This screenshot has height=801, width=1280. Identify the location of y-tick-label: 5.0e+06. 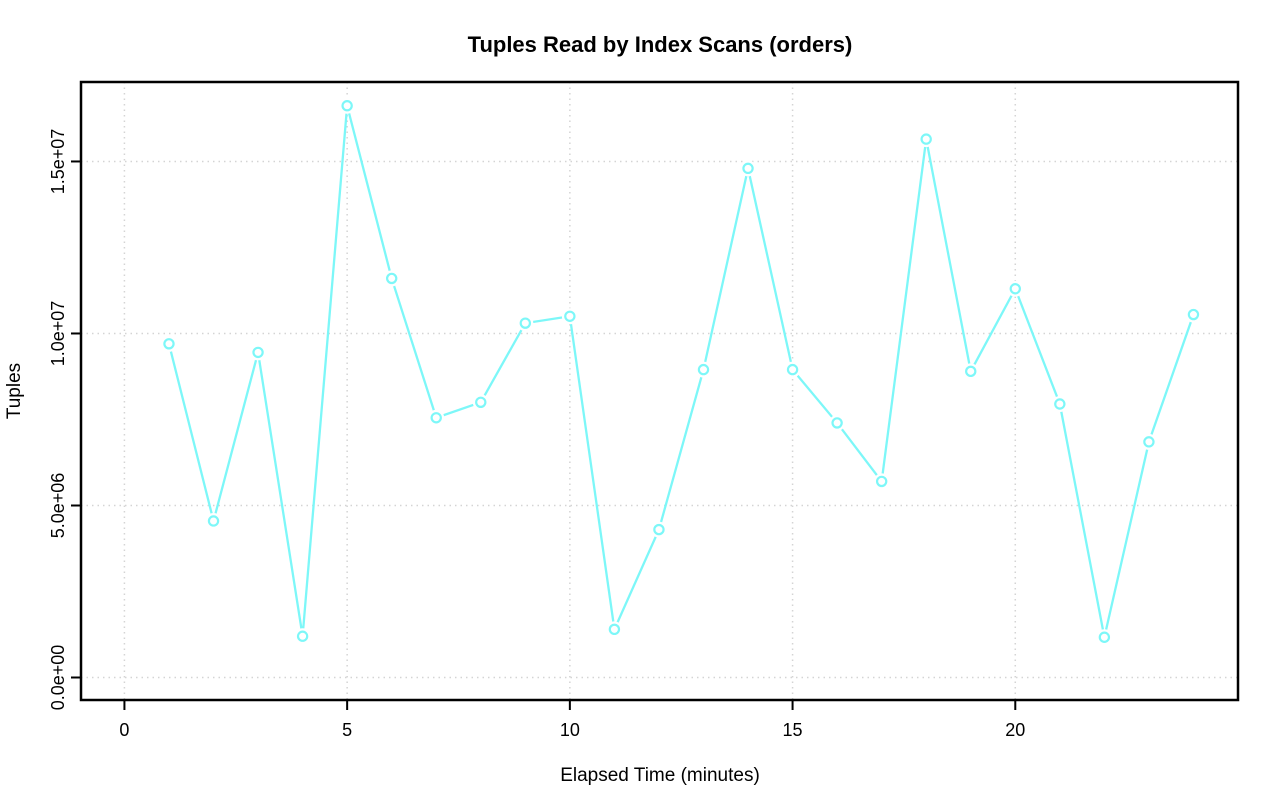
(58, 506).